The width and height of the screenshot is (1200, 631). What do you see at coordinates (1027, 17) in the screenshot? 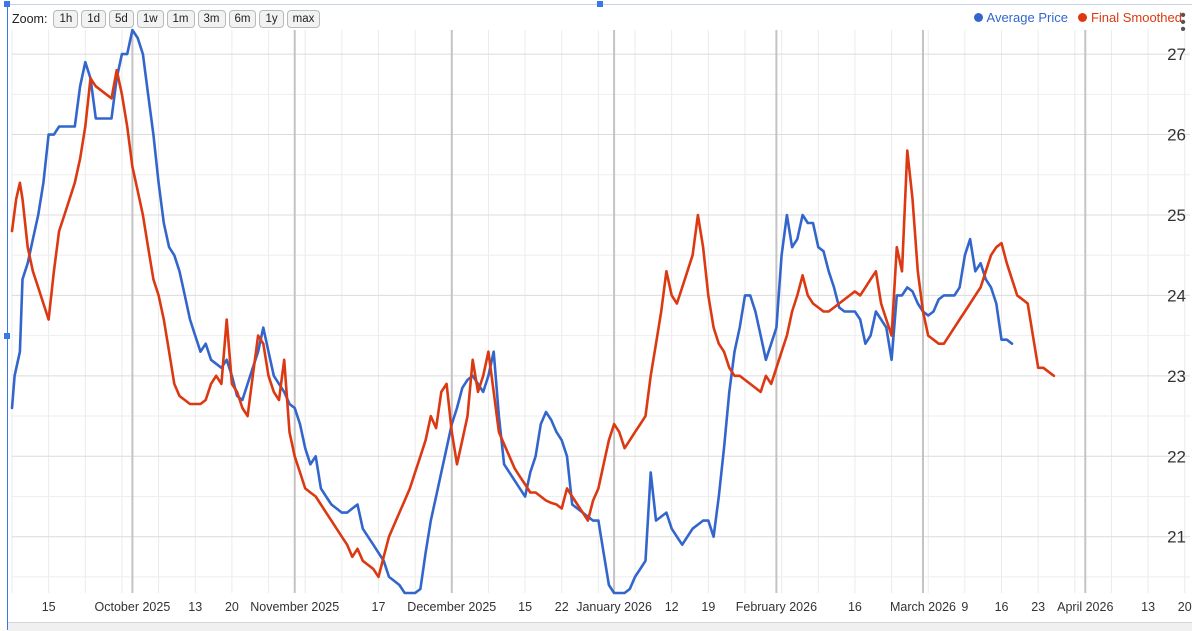
I see `legend-label: Average Price` at bounding box center [1027, 17].